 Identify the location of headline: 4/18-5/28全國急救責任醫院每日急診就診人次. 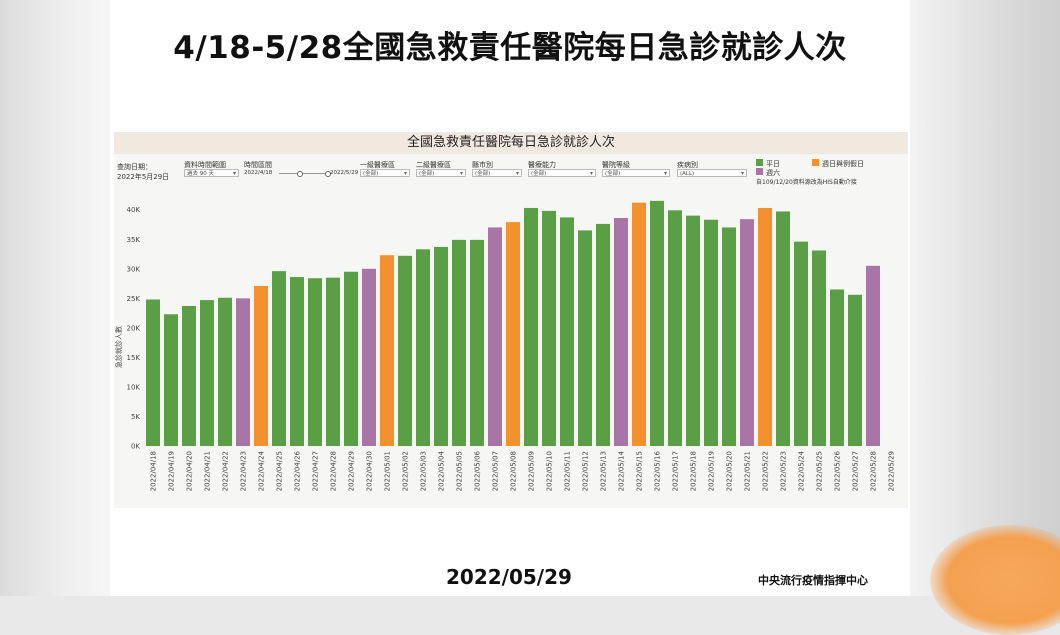
(510, 48).